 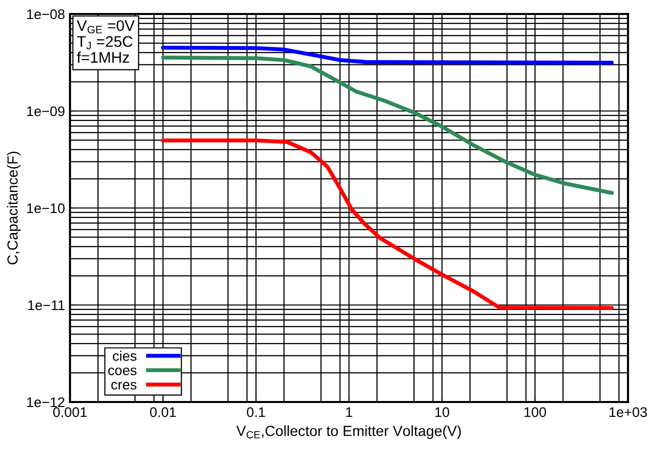 What do you see at coordinates (124, 355) in the screenshot?
I see `legend-label: cies` at bounding box center [124, 355].